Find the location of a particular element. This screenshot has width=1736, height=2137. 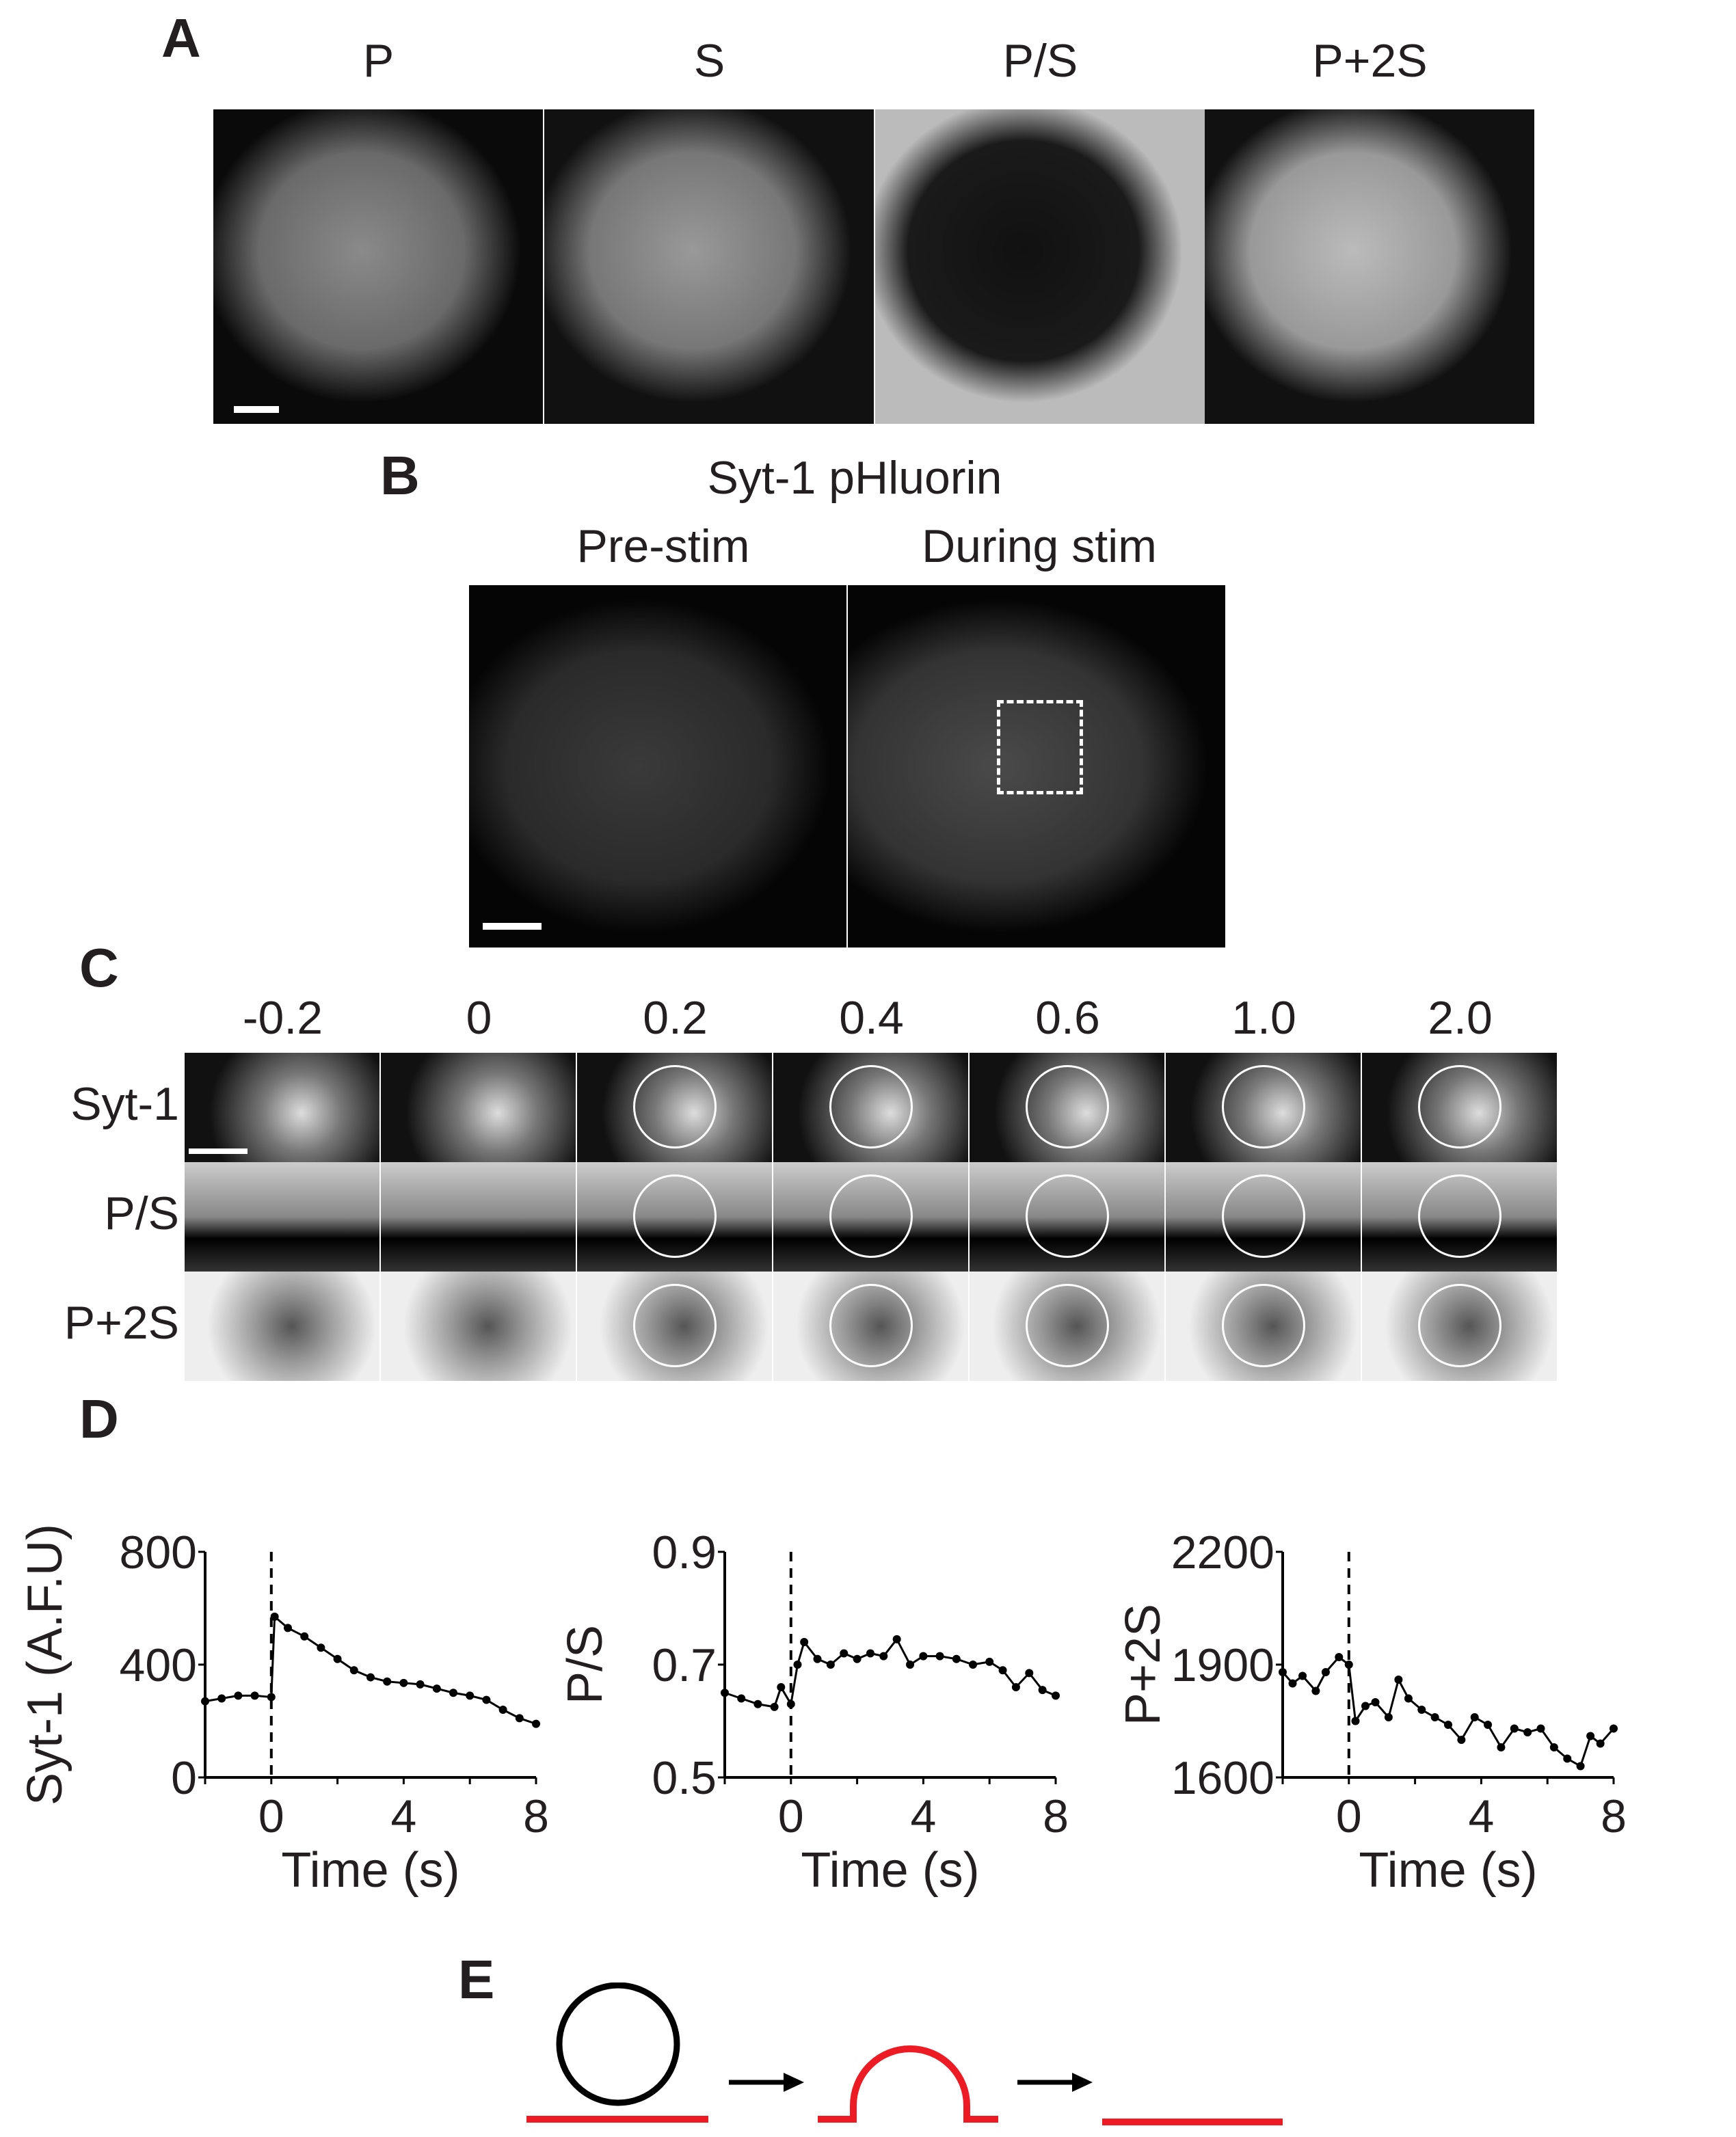

y-tick-label: 0 is located at coordinates (184, 1778).